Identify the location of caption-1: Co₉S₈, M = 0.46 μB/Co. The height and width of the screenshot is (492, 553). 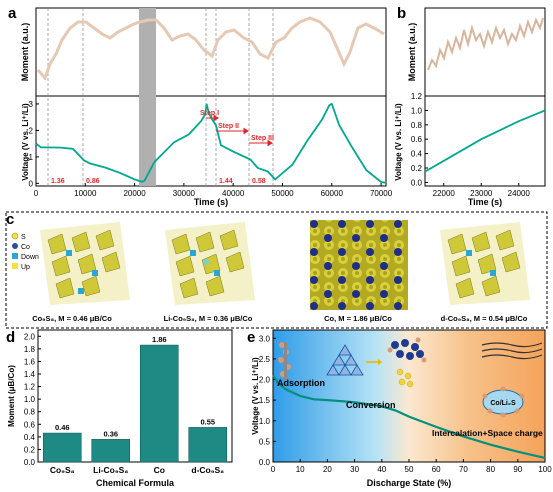
(72, 318).